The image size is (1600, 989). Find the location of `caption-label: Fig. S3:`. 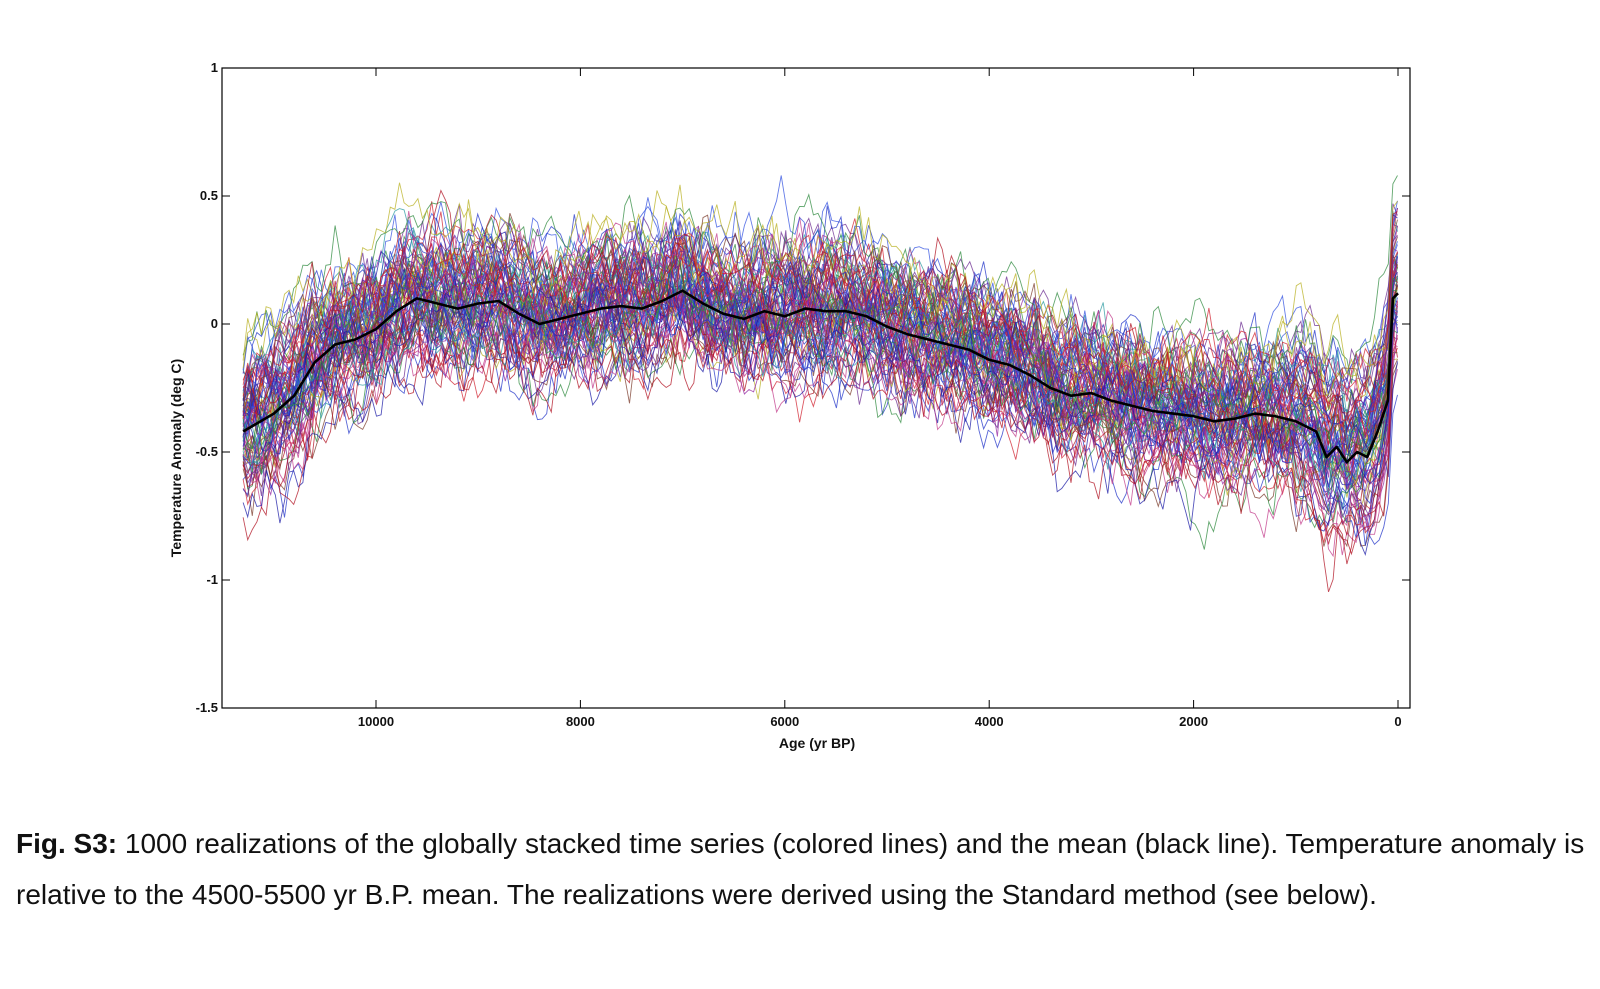

caption-label: Fig. S3: is located at coordinates (67, 843).